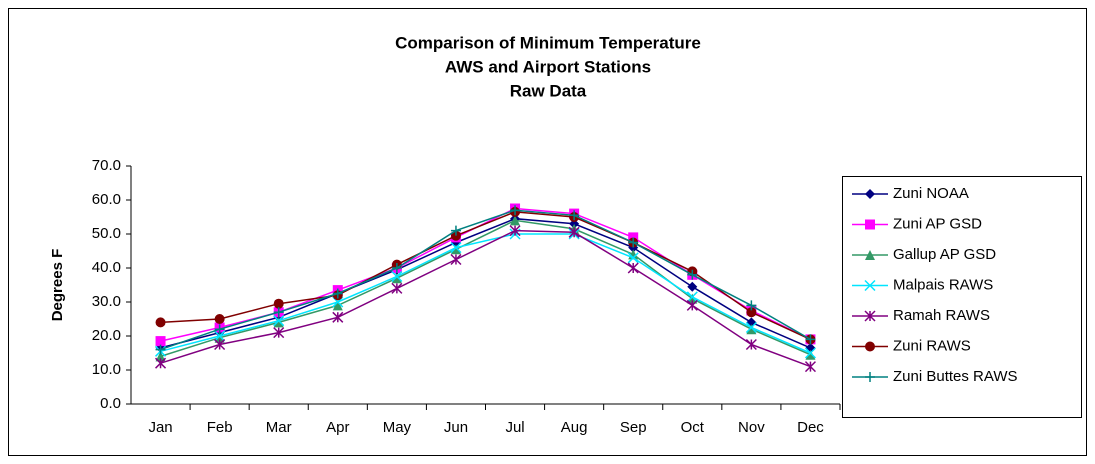 This screenshot has height=464, width=1095. I want to click on chart-title: Comparison of Minimum Temperature, so click(548, 42).